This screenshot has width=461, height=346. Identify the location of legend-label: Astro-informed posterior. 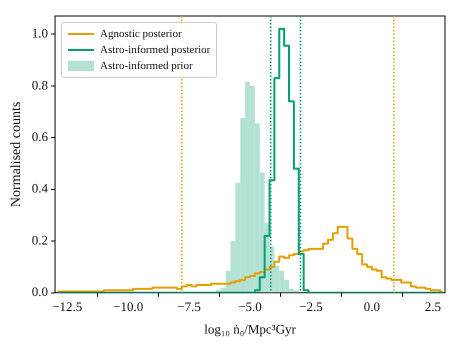
(155, 50).